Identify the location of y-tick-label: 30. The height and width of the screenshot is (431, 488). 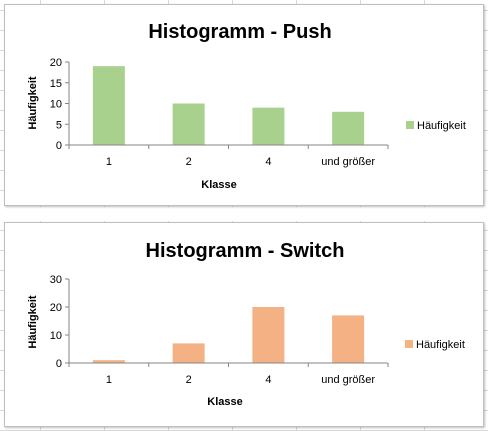
(56, 280).